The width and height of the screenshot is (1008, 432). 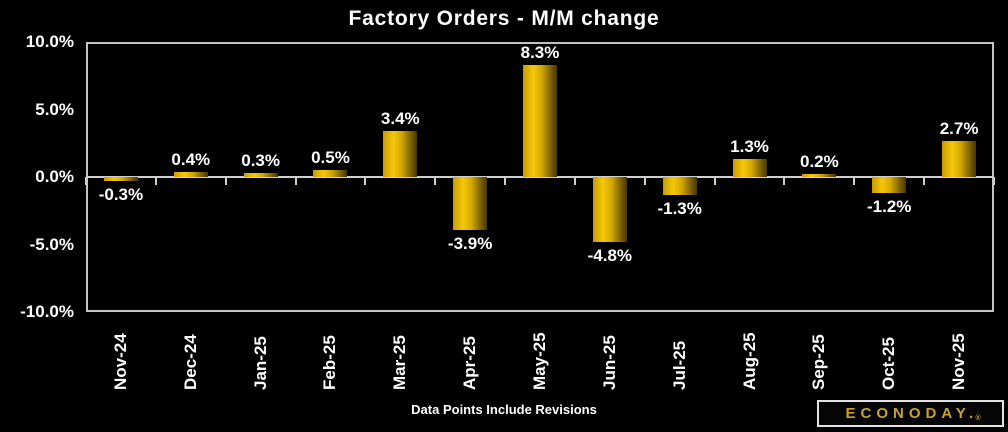 What do you see at coordinates (959, 361) in the screenshot?
I see `x-axis-label: Nov-25` at bounding box center [959, 361].